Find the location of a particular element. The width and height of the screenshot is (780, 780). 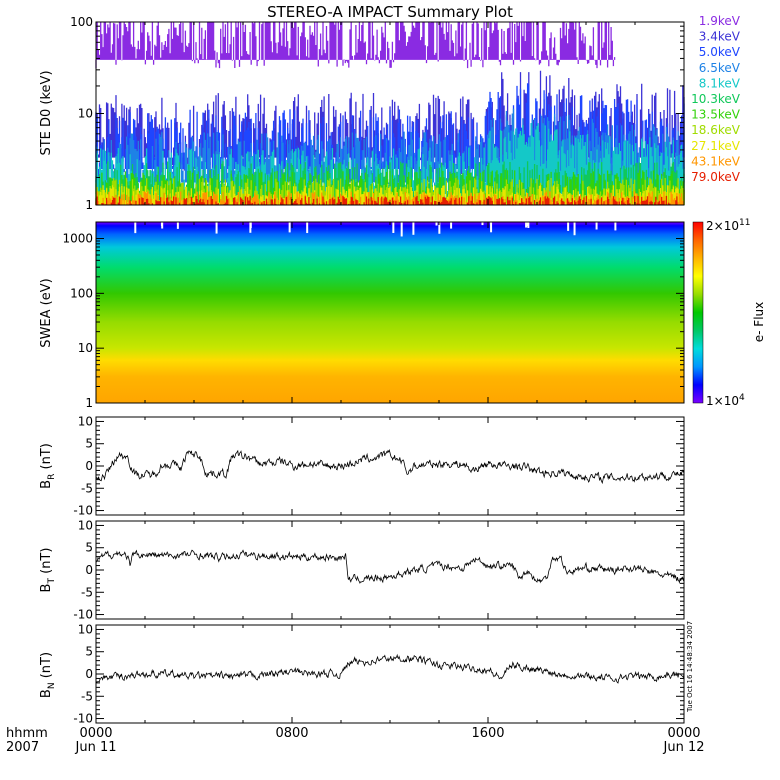

legend-entry-8.1keV: 8.1keV is located at coordinates (720, 83).